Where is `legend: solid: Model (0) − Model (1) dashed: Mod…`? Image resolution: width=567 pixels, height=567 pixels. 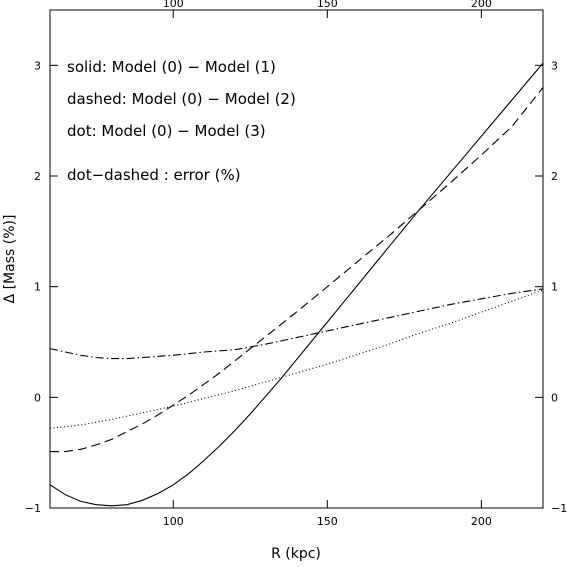
legend: solid: Model (0) − Model (1) dashed: Mod… is located at coordinates (181, 121).